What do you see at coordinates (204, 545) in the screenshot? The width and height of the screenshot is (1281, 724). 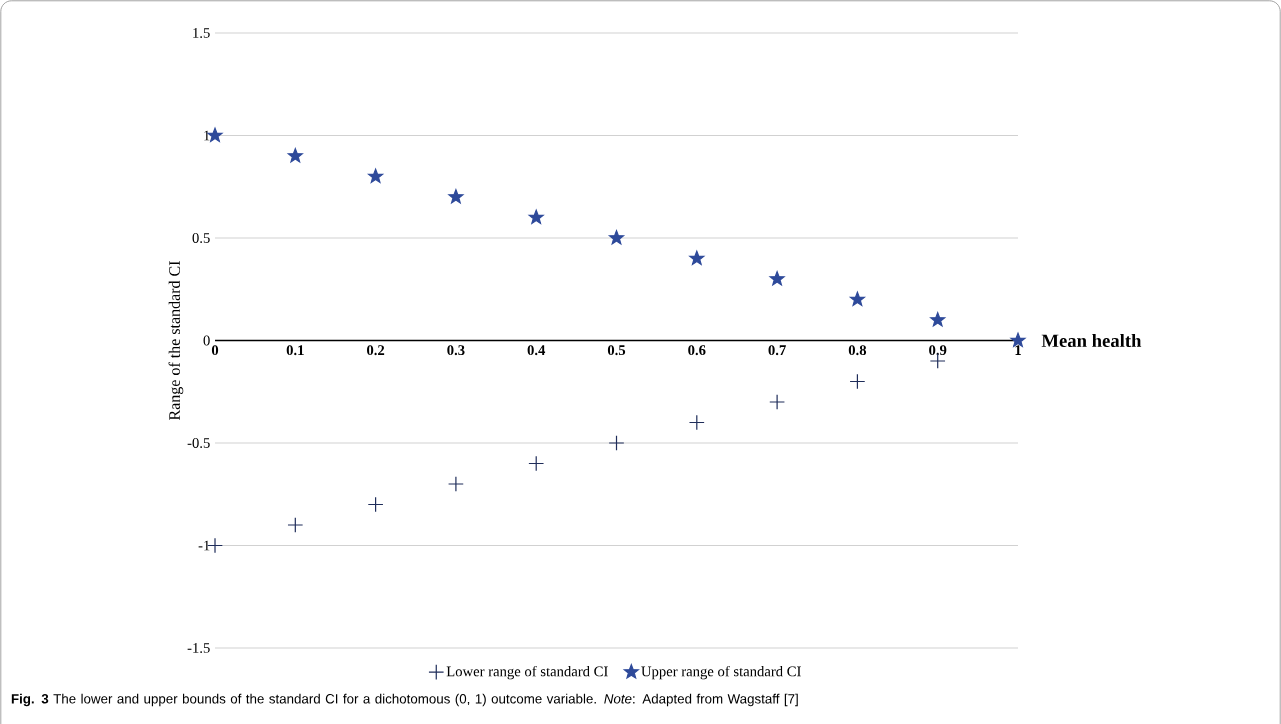 I see `y-tick-label: -1` at bounding box center [204, 545].